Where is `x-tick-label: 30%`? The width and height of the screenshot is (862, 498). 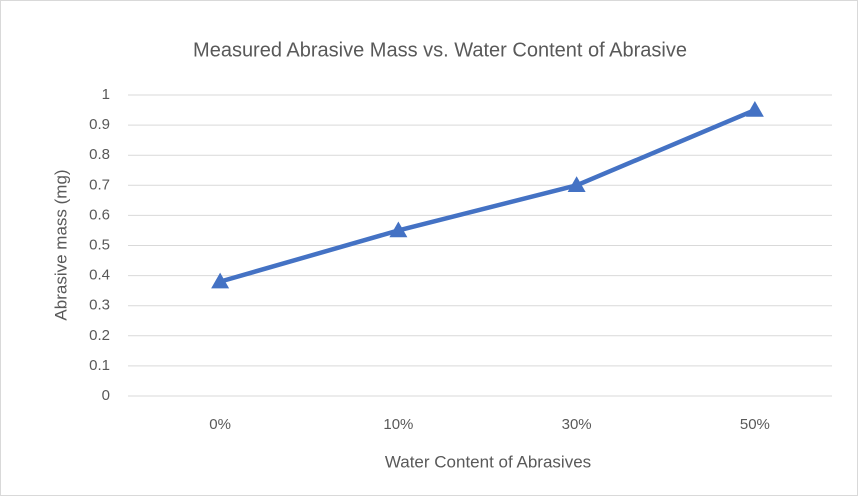
x-tick-label: 30% is located at coordinates (577, 424).